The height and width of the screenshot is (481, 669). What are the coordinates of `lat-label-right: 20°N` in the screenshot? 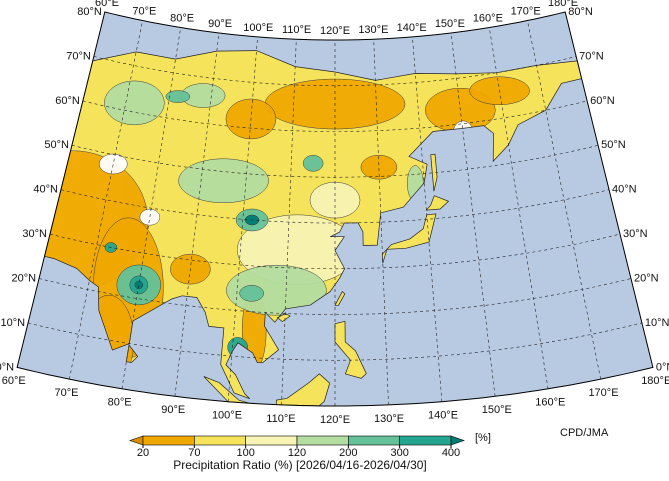 It's located at (646, 278).